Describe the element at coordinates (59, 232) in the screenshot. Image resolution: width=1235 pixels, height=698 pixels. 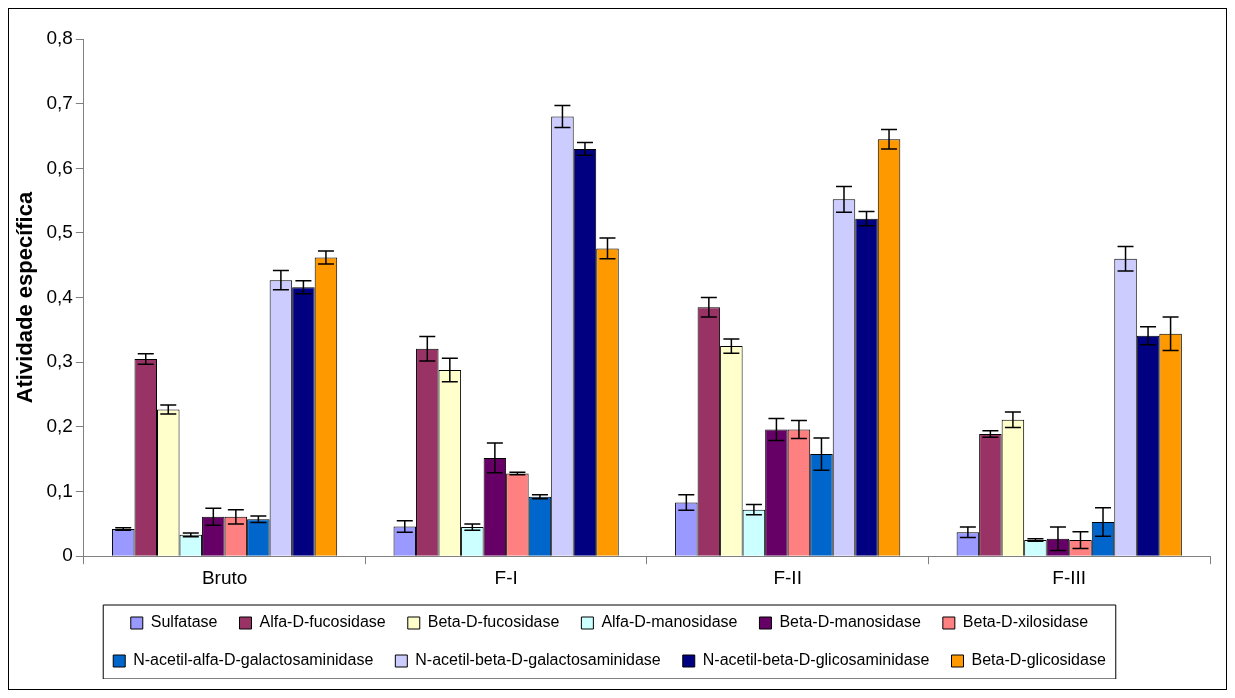
I see `y-tick-label: 0,5` at that location.